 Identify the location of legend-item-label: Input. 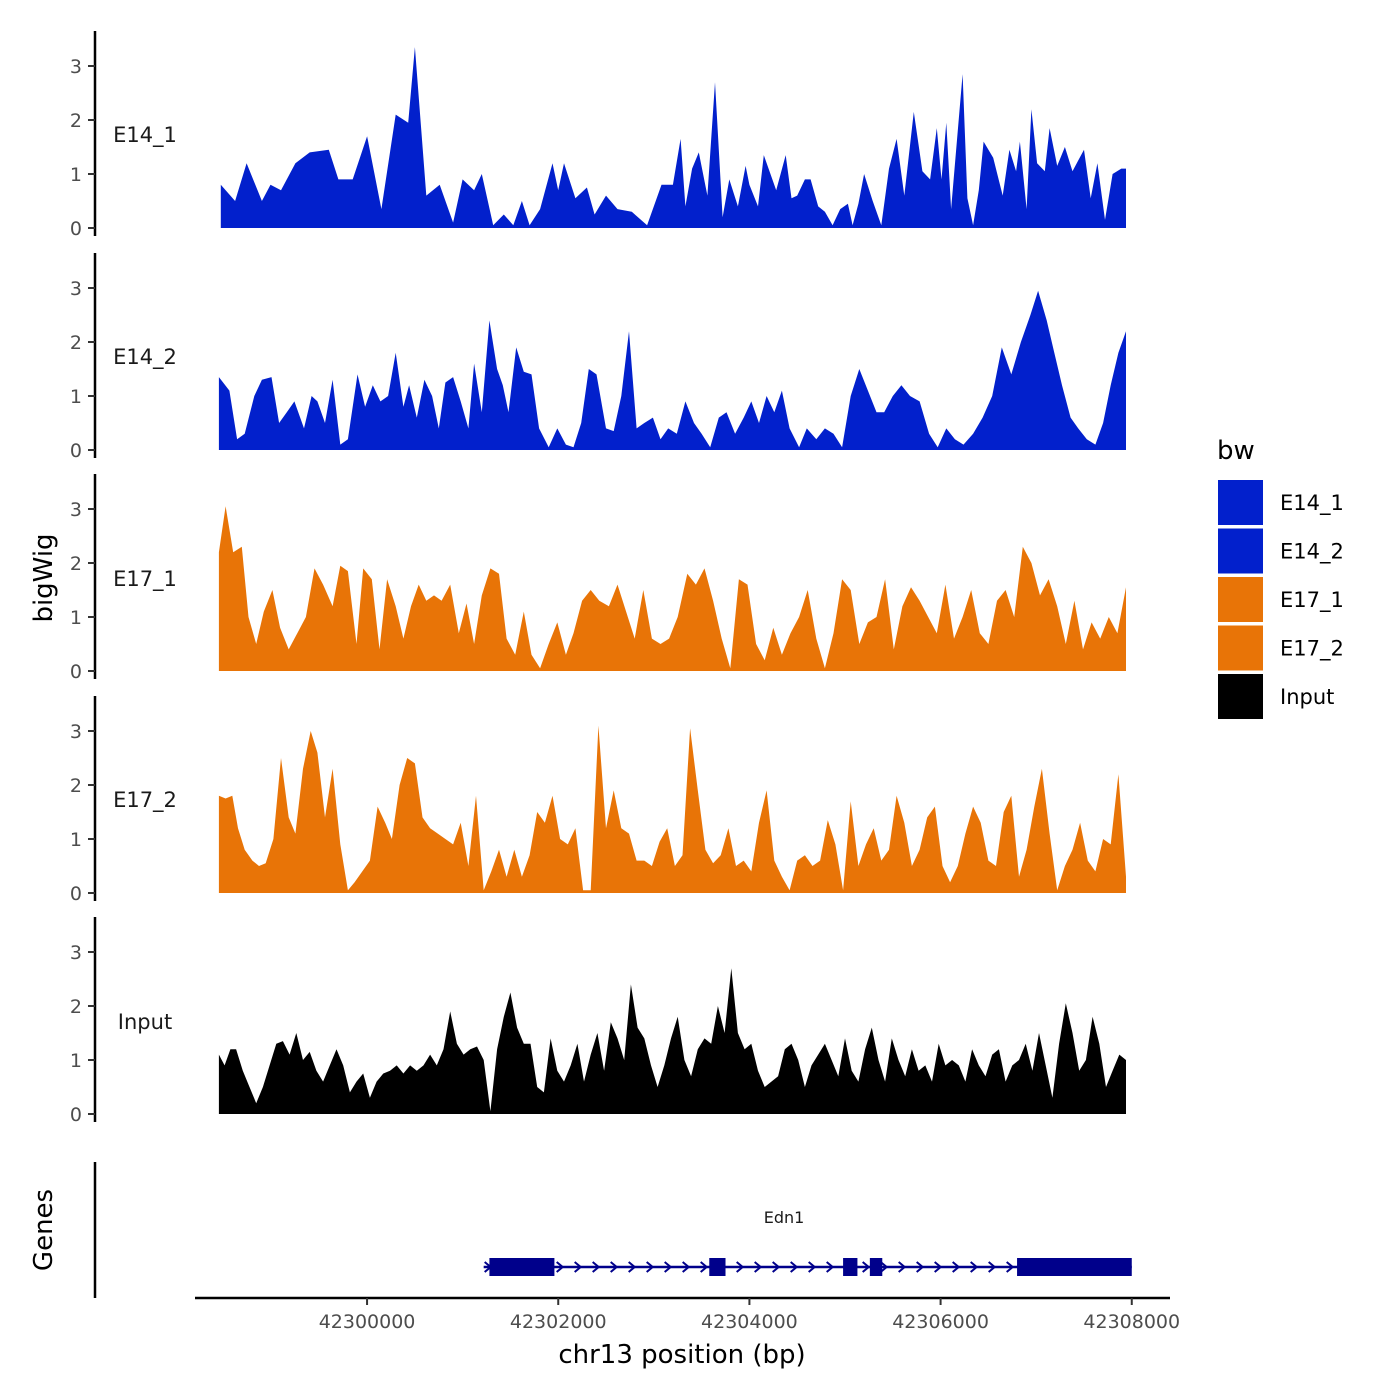
(1307, 697).